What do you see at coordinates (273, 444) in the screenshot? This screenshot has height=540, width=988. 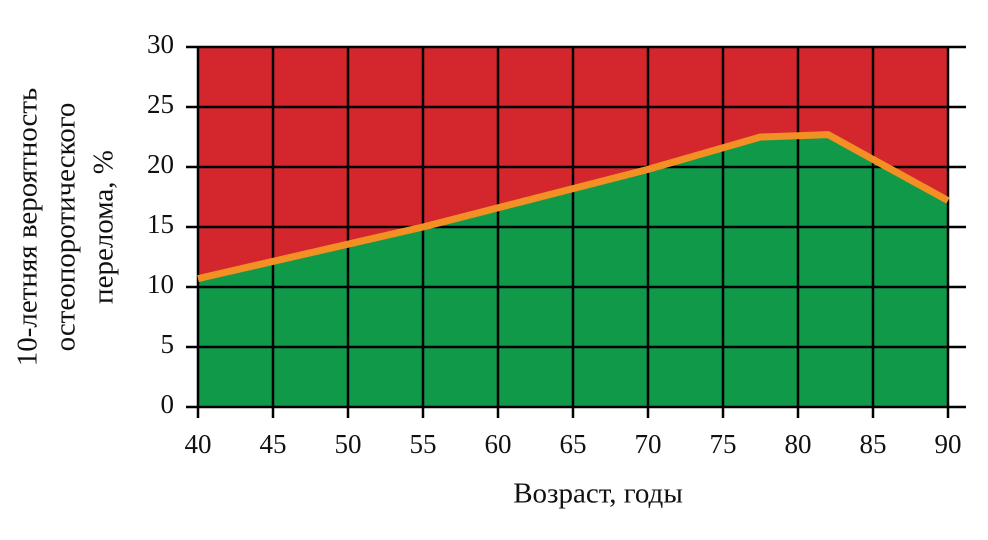 I see `x-tick-label: 45` at bounding box center [273, 444].